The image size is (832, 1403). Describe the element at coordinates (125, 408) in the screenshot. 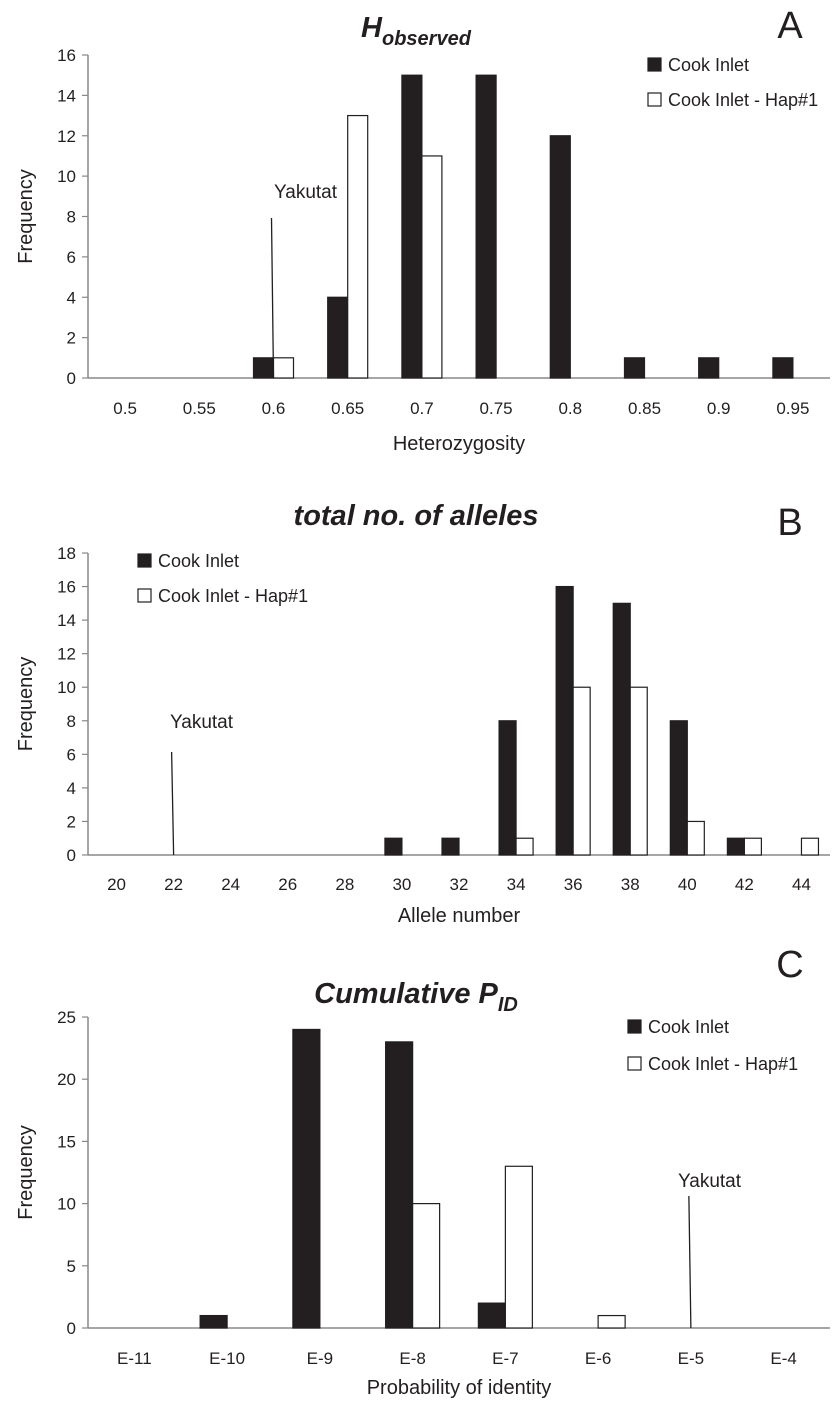

I see `x-tick-label: 0.5` at that location.